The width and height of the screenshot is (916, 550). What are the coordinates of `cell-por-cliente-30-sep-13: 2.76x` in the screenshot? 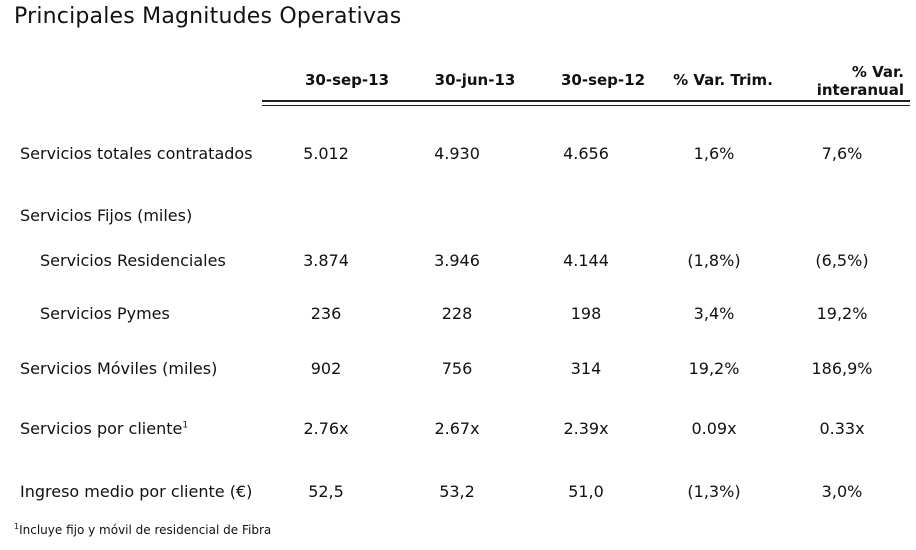 It's located at (326, 428).